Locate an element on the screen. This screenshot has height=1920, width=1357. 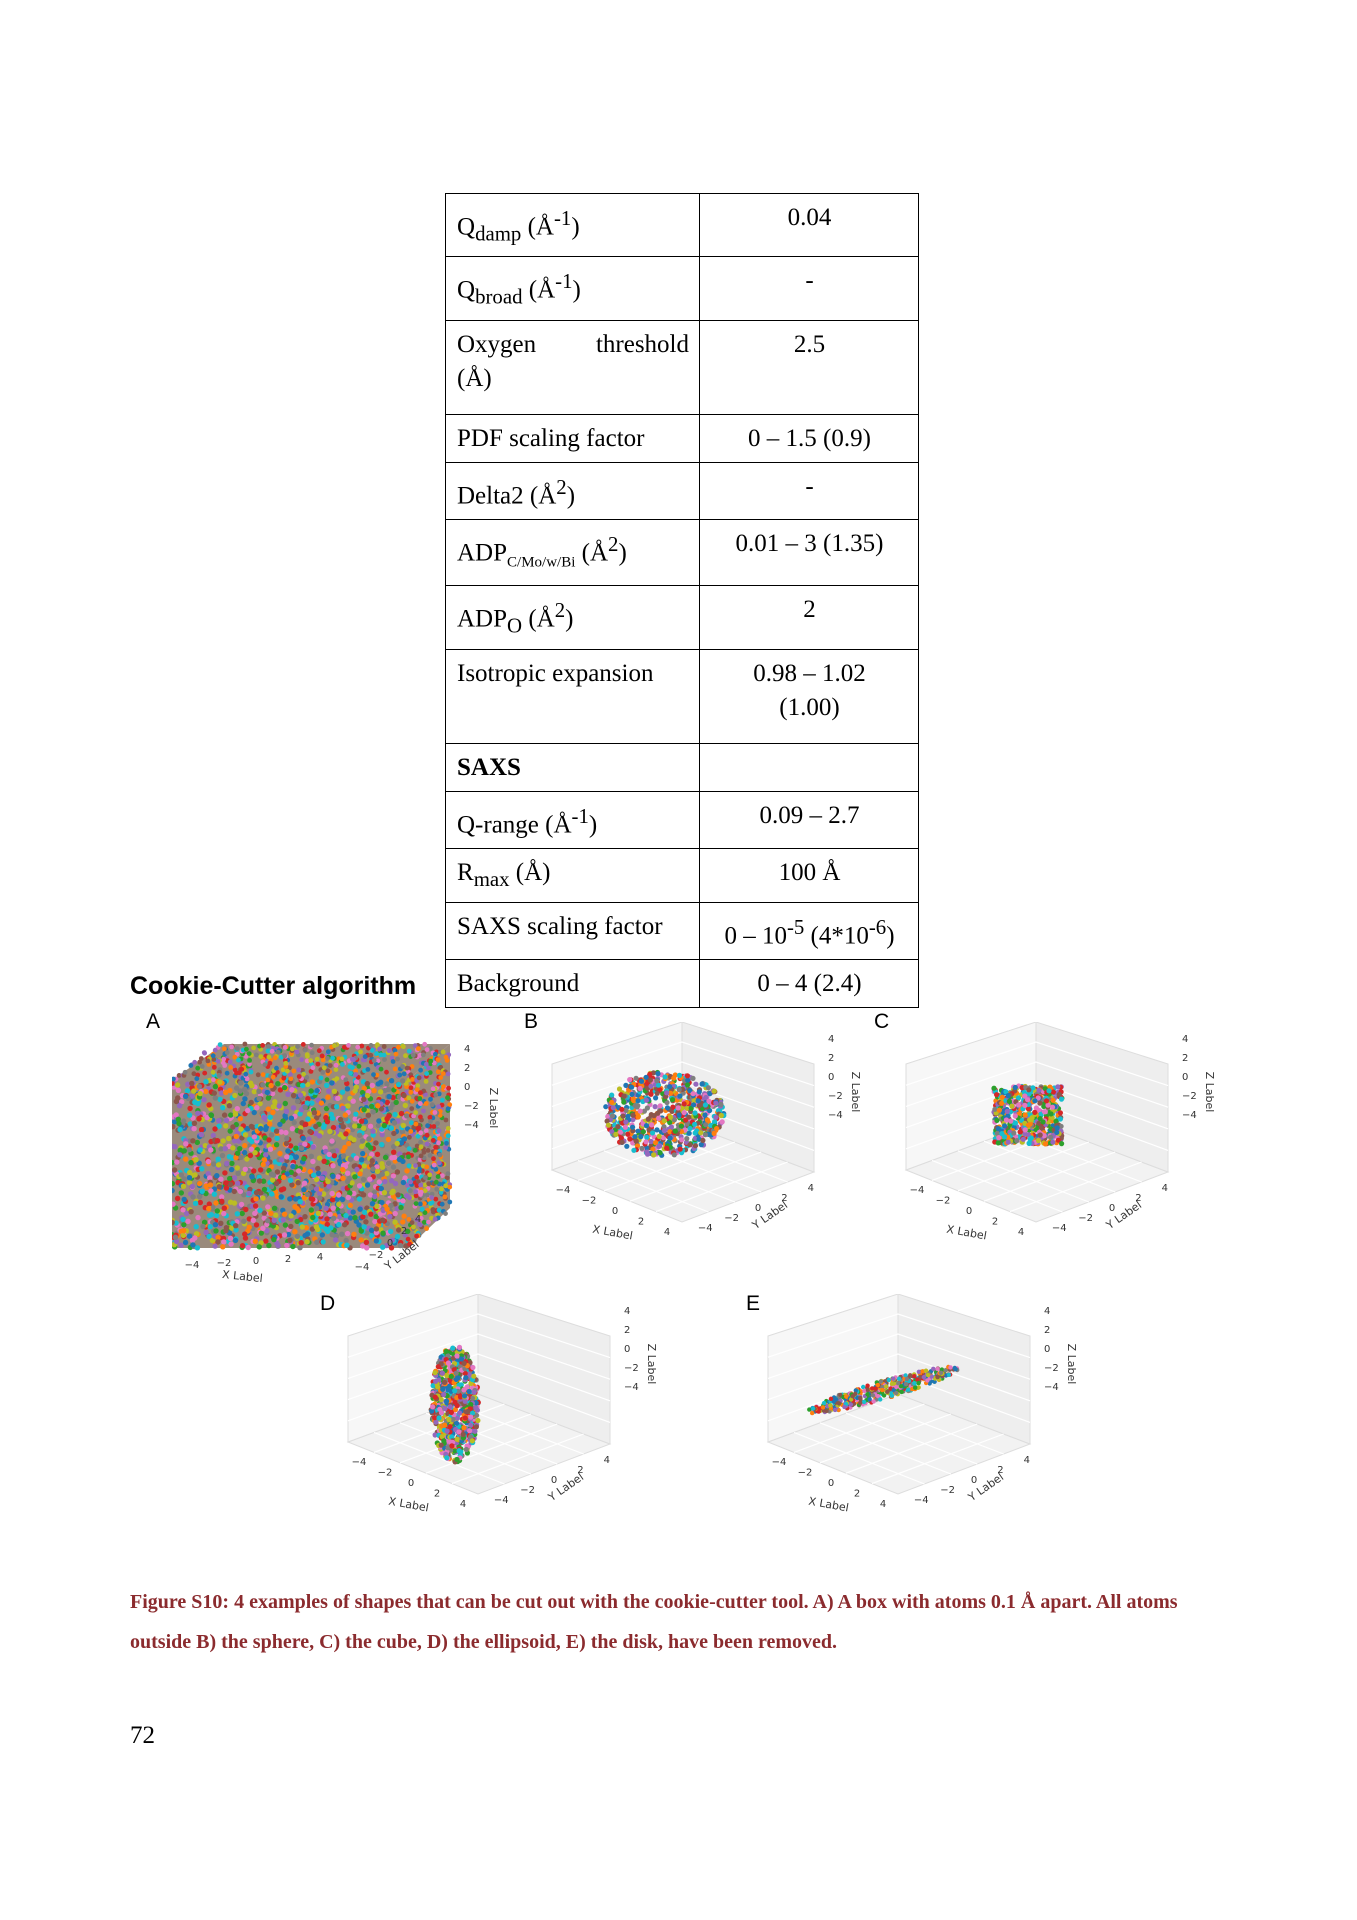
table-row: Rmax (Å) 100 Å is located at coordinates (682, 875).